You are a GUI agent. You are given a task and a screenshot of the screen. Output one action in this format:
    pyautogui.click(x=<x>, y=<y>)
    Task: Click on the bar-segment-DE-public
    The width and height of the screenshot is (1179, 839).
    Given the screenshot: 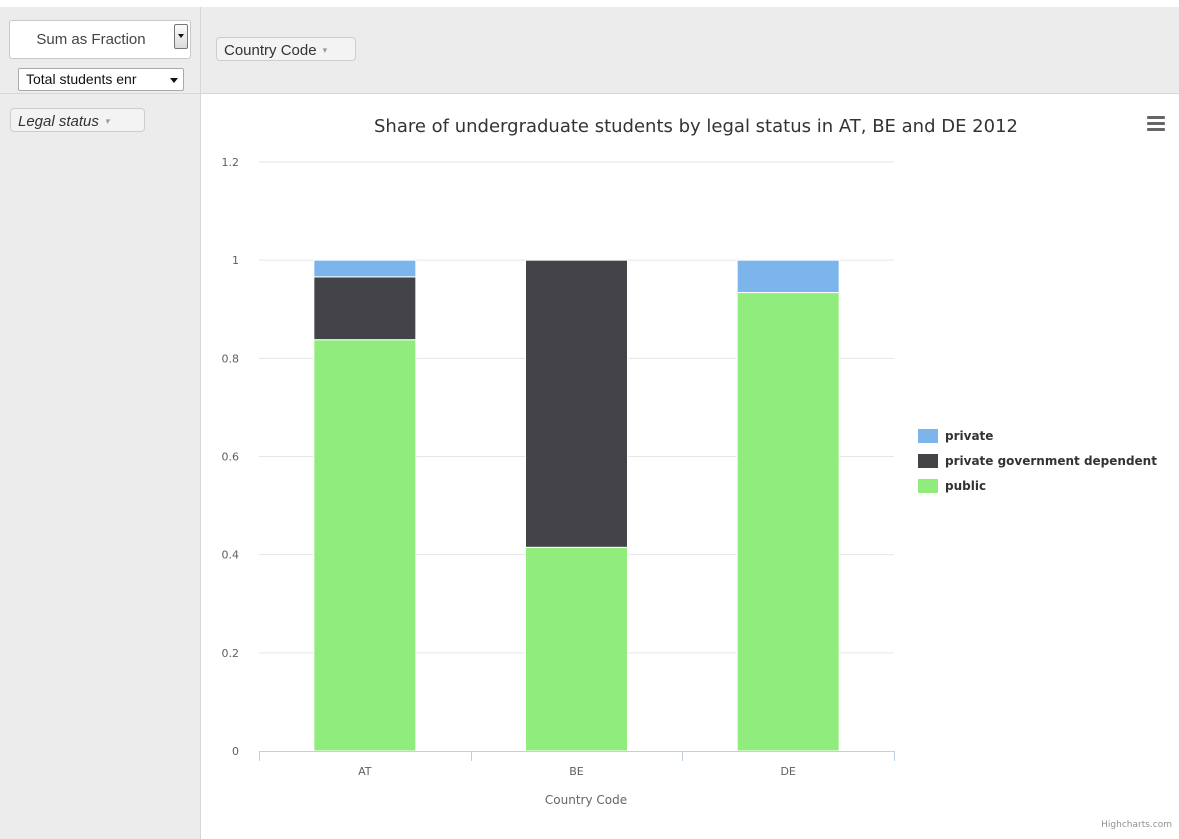 What is the action you would take?
    pyautogui.click(x=788, y=522)
    